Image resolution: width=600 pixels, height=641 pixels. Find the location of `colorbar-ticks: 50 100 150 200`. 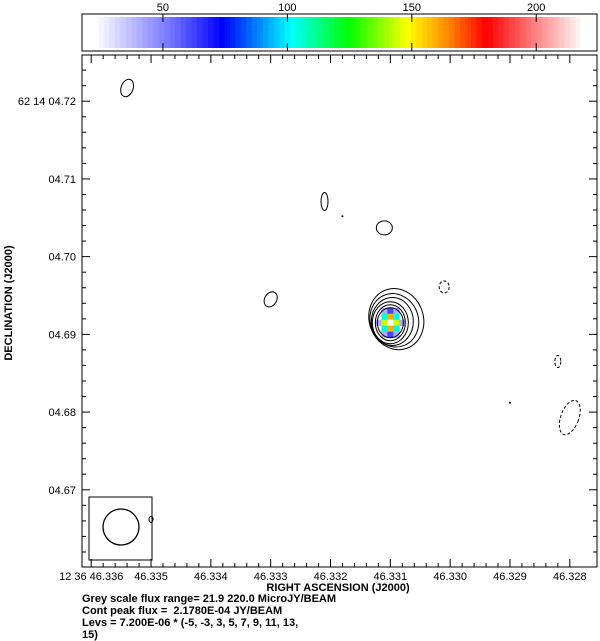

colorbar-ticks: 50 100 150 200 is located at coordinates (351, 26).